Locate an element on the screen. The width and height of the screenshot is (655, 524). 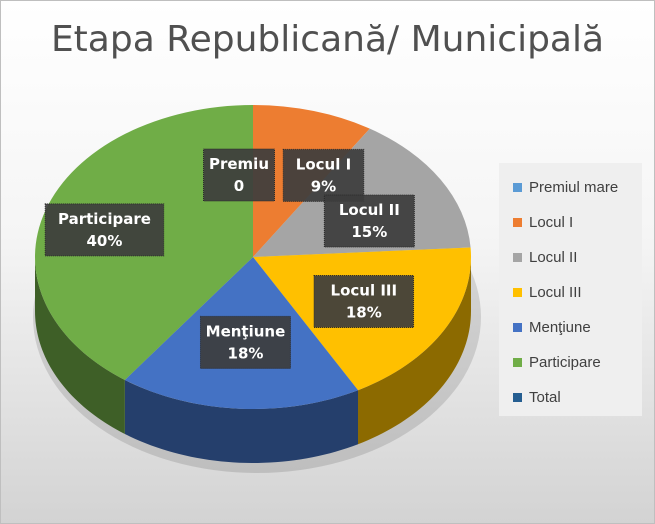
chart-title: Etapa Republicană/ Municipală is located at coordinates (327, 39).